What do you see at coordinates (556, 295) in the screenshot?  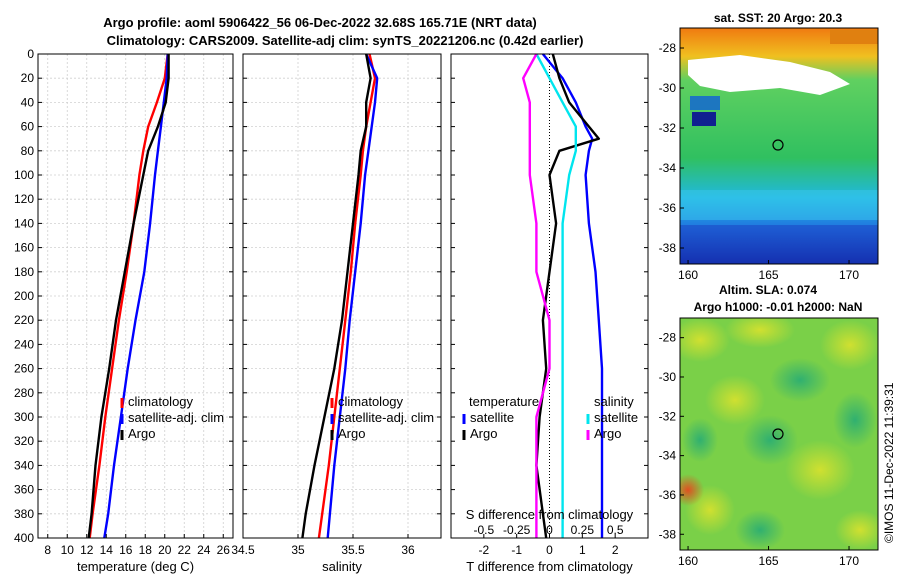 I see `series-line-s-satellite` at bounding box center [556, 295].